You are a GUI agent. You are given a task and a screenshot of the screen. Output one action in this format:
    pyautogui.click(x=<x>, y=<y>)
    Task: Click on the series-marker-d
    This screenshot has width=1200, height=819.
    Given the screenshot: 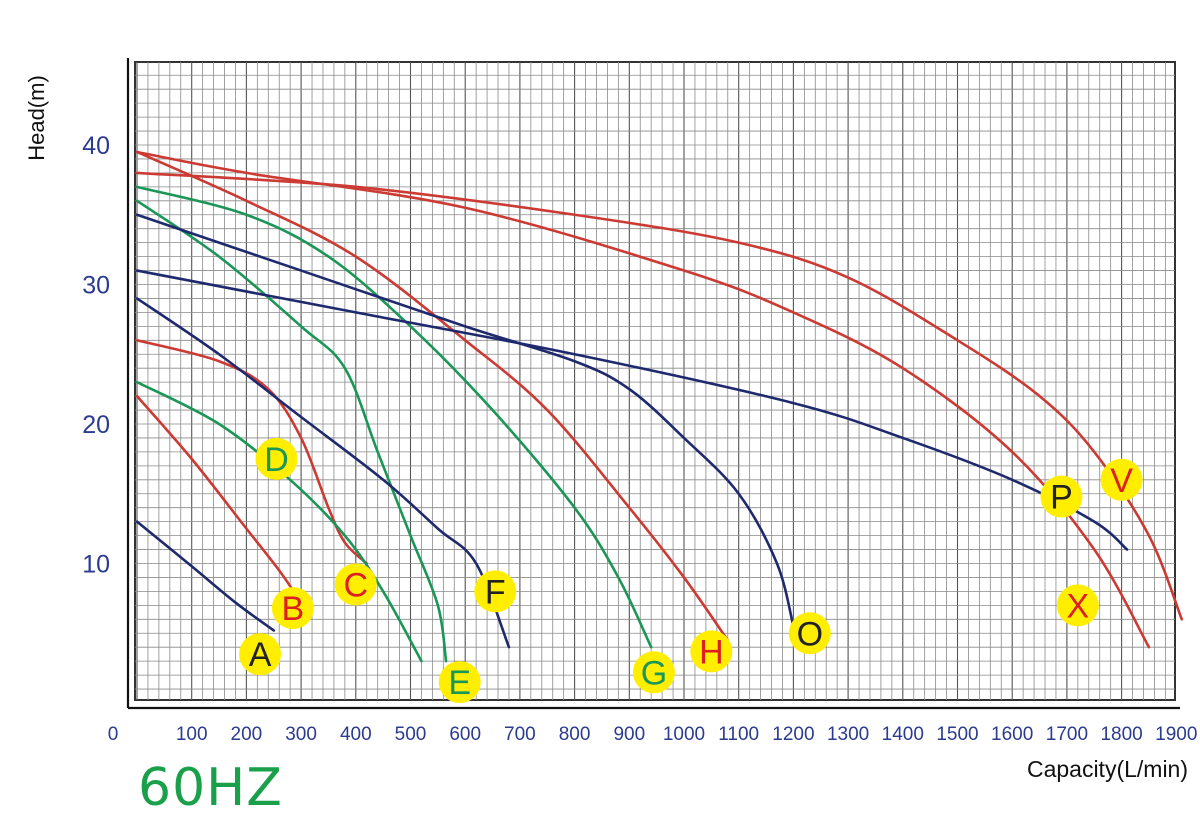 What is the action you would take?
    pyautogui.click(x=276, y=458)
    